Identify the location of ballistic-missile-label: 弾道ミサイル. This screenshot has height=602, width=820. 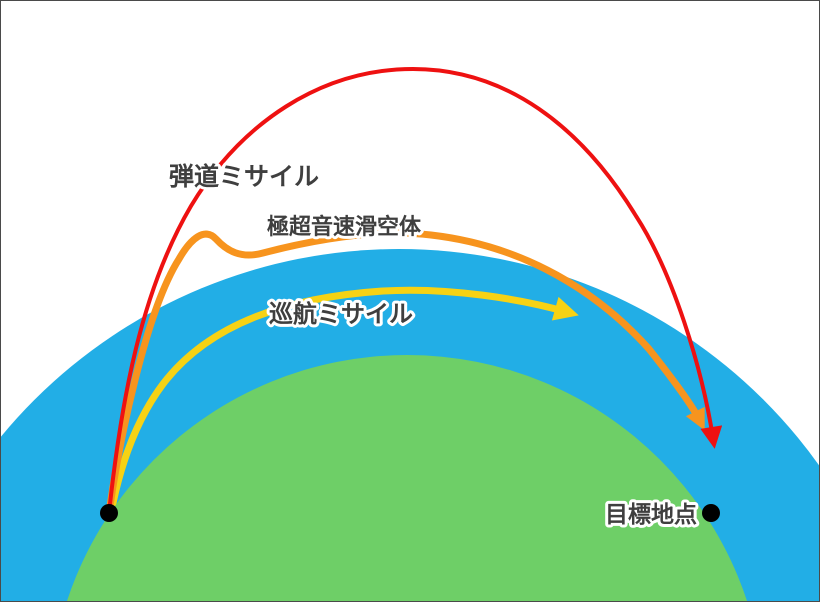
(244, 176).